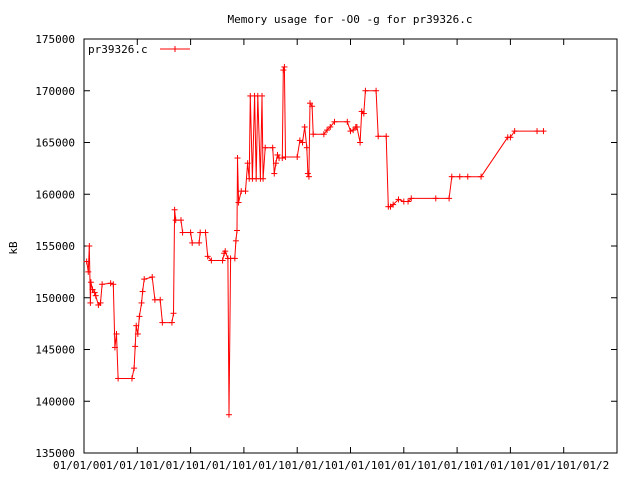  What do you see at coordinates (55, 143) in the screenshot?
I see `y-tick-label: 165000` at bounding box center [55, 143].